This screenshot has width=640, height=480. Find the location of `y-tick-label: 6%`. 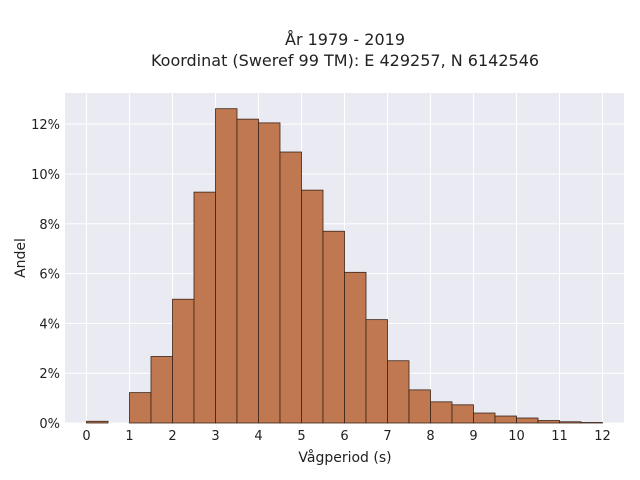

y-tick-label: 6% is located at coordinates (49, 275).